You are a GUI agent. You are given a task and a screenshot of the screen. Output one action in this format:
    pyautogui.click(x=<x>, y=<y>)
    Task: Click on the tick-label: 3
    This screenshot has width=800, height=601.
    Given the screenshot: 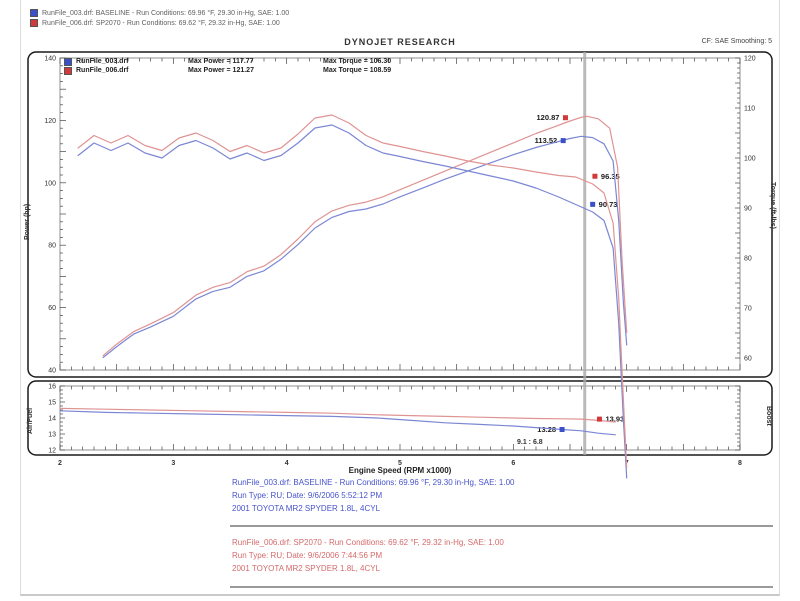 What is the action you would take?
    pyautogui.click(x=173, y=463)
    